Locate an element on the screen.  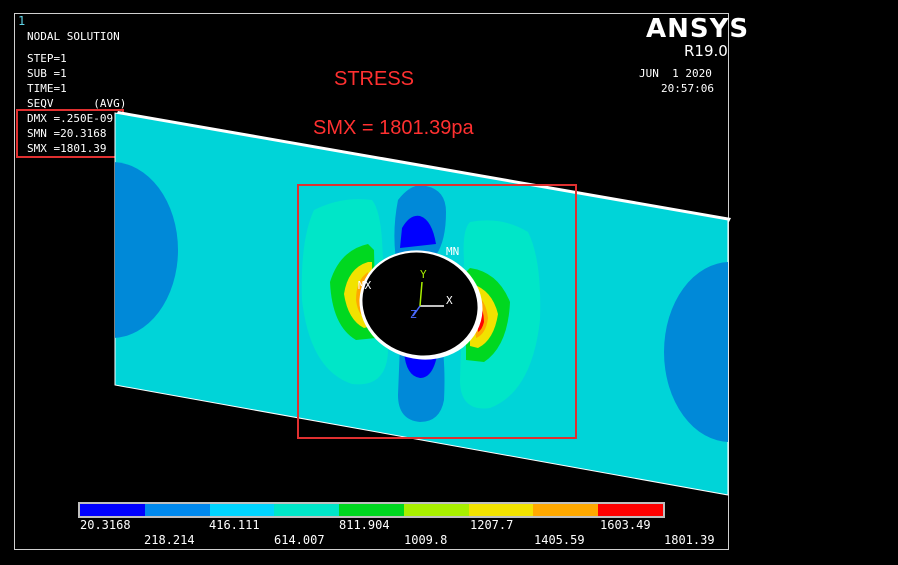
highlight-box-hole is located at coordinates (437, 311).